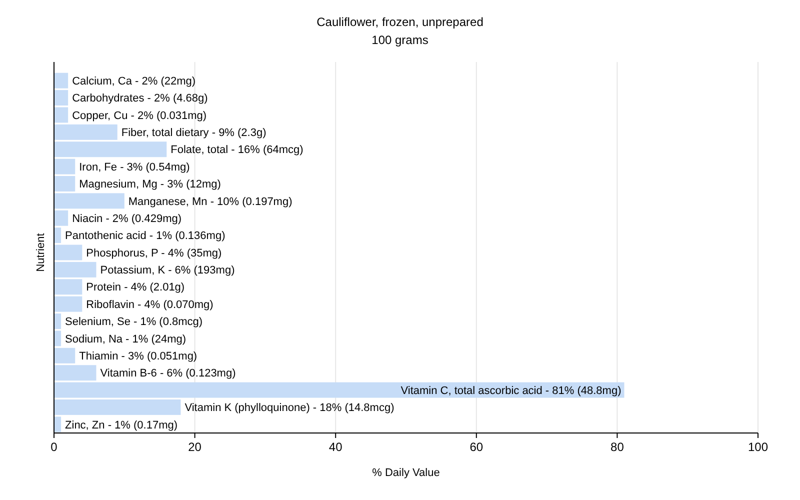  Describe the element at coordinates (135, 288) in the screenshot. I see `y-tick-label: Protein - 4% (2.01g)` at that location.